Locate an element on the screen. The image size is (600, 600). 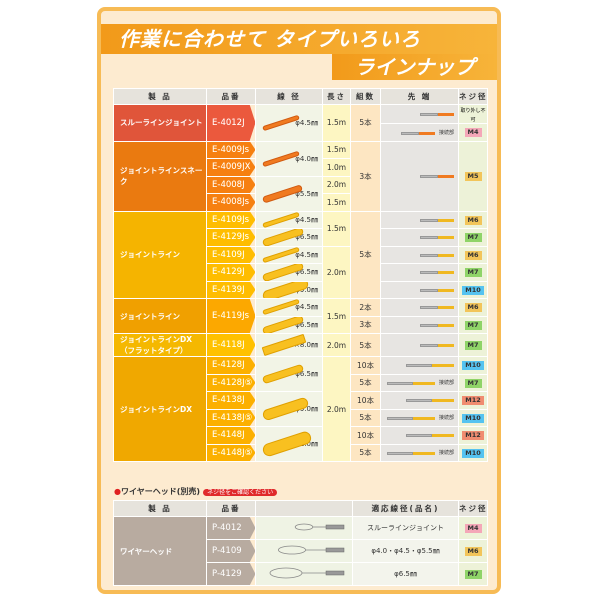
thread-badge: M6 is located at coordinates (473, 255).